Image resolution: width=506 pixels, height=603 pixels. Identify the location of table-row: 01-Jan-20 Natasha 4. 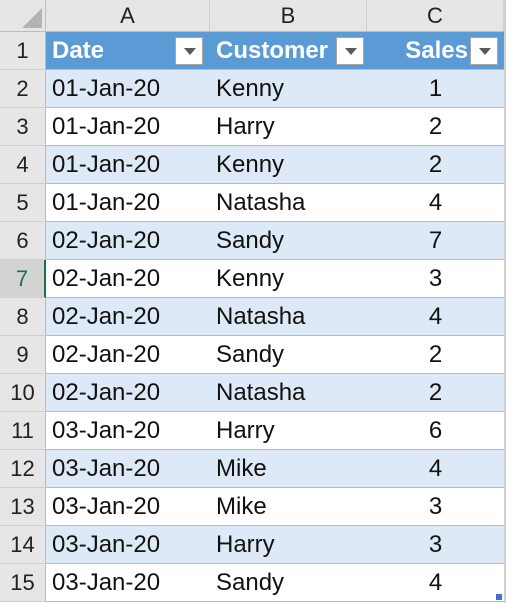
(275, 203).